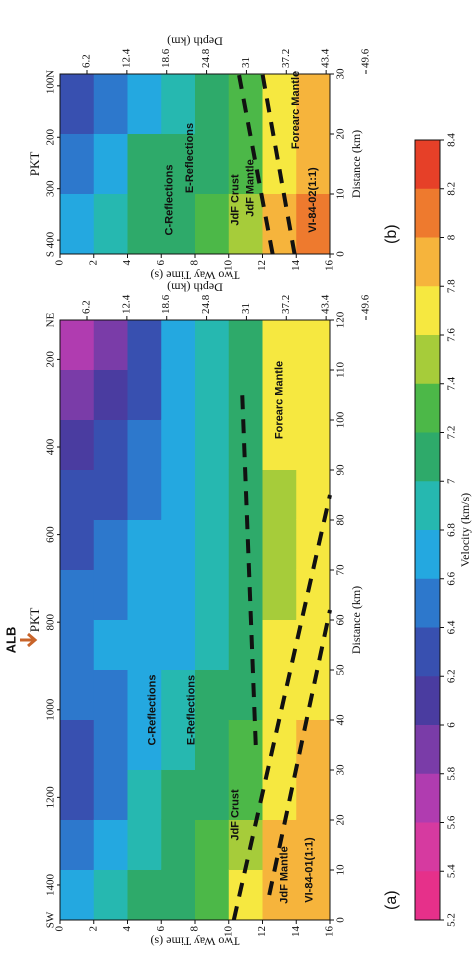 The width and height of the screenshot is (474, 954). What do you see at coordinates (452, 140) in the screenshot?
I see `colorbar-tick-label: 8.4` at bounding box center [452, 140].